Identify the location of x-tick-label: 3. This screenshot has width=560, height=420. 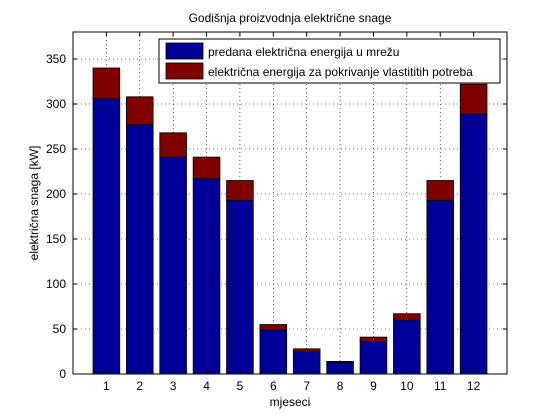
(173, 386).